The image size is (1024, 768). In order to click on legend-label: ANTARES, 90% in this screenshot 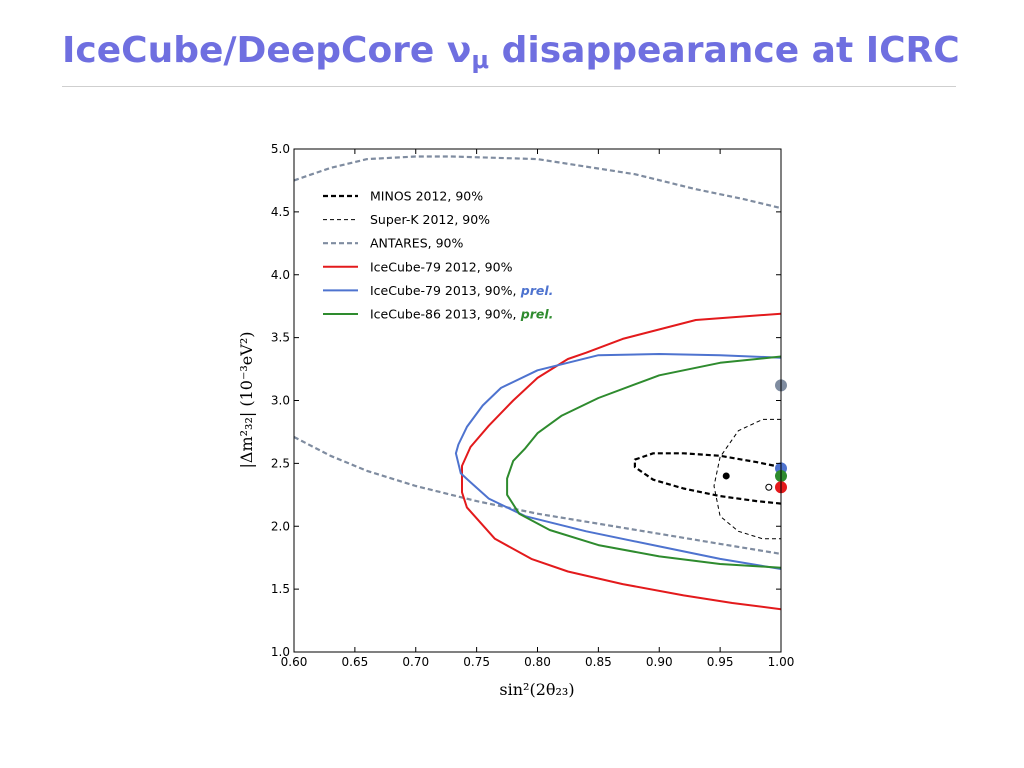, I will do `click(416, 243)`.